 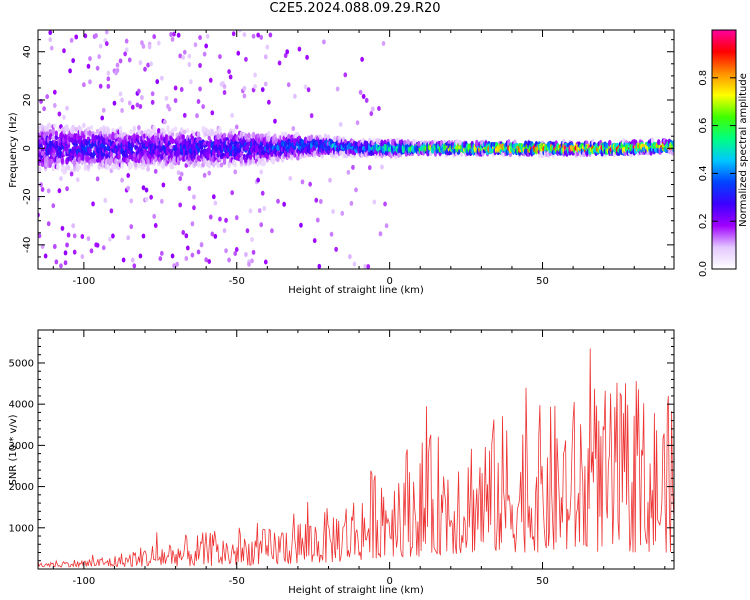 I want to click on colorbar-label: Normalized spectral amplitude, so click(x=743, y=150).